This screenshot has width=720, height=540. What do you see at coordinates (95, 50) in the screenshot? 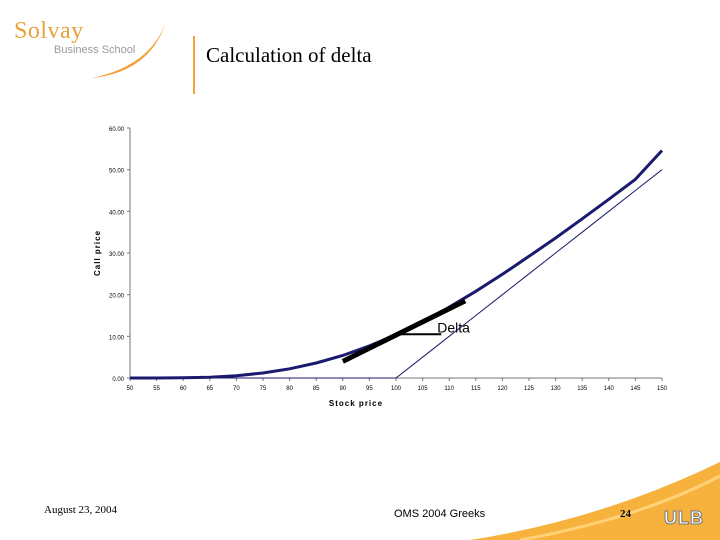
I see `logo-sub-text: Business School` at bounding box center [95, 50].